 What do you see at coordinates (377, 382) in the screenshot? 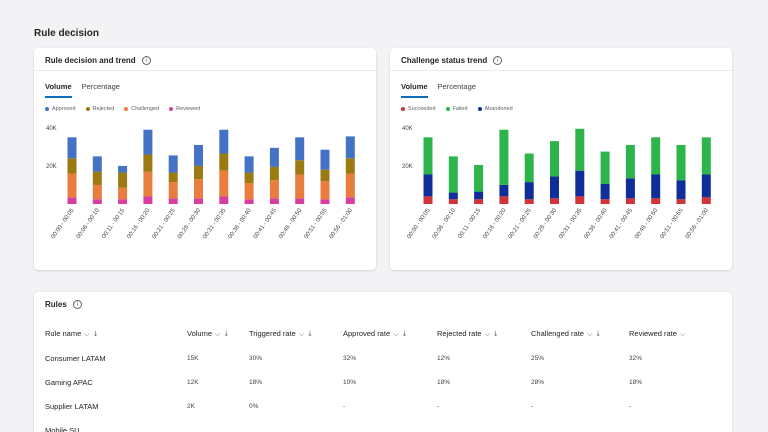
I see `table-row: Gaming APAC 12K 18% 10% 18% 28% 18%` at bounding box center [377, 382].